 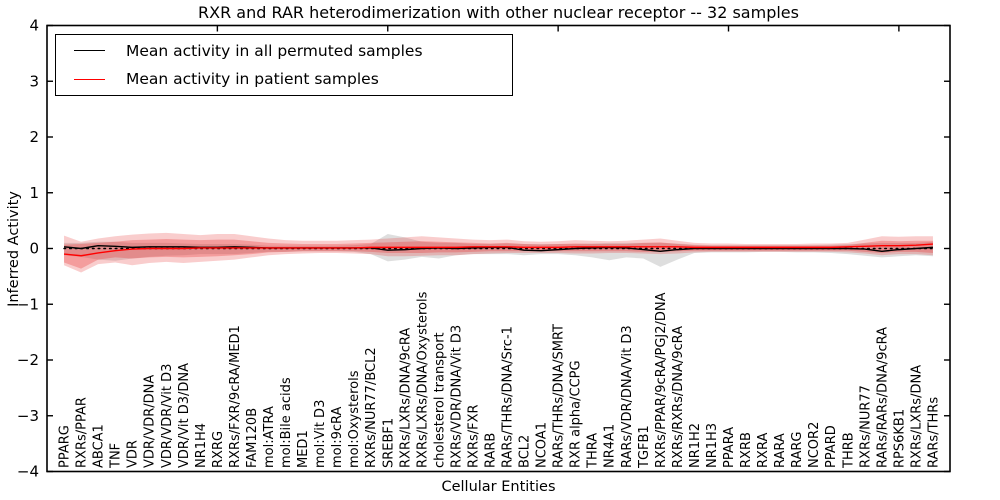 I want to click on x-category-label: RARs/THRs, so click(x=933, y=432).